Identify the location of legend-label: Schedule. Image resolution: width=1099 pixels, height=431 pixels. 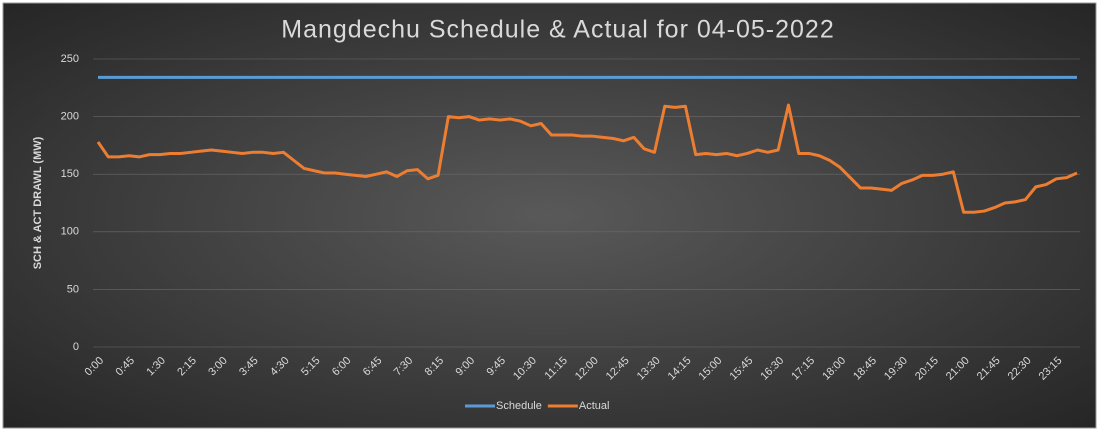
(519, 406).